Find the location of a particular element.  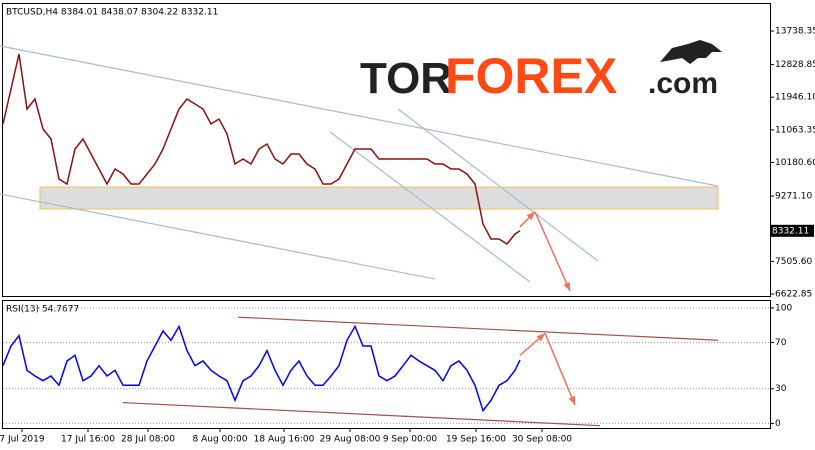

y-tick-label: 7505.60 is located at coordinates (793, 262).